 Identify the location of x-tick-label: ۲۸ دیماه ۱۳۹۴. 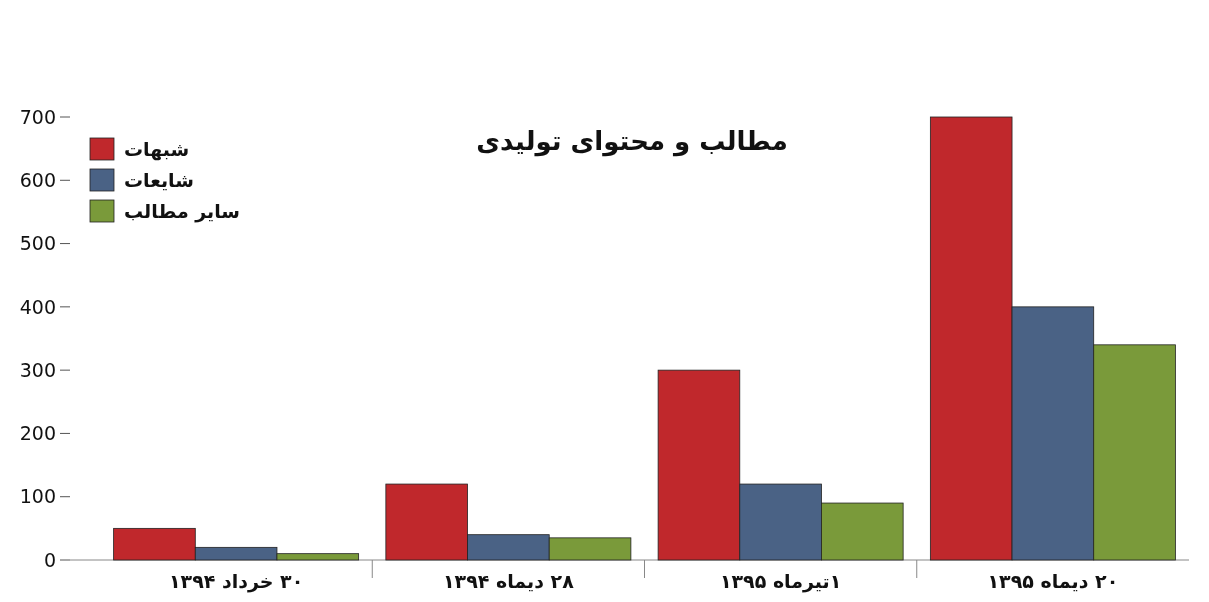
(508, 581).